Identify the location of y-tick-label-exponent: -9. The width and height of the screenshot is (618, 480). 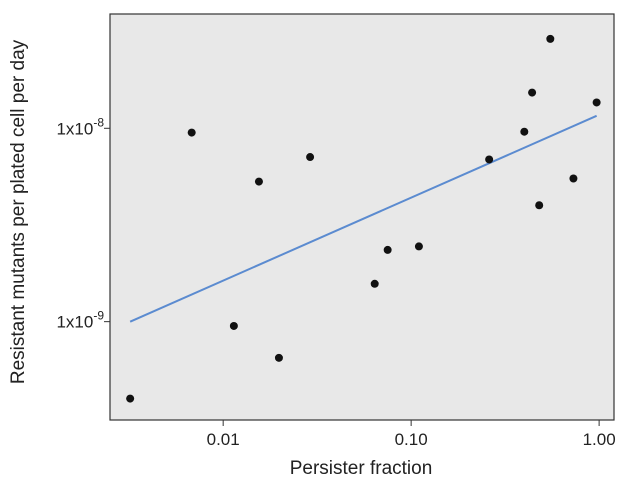
(98, 316).